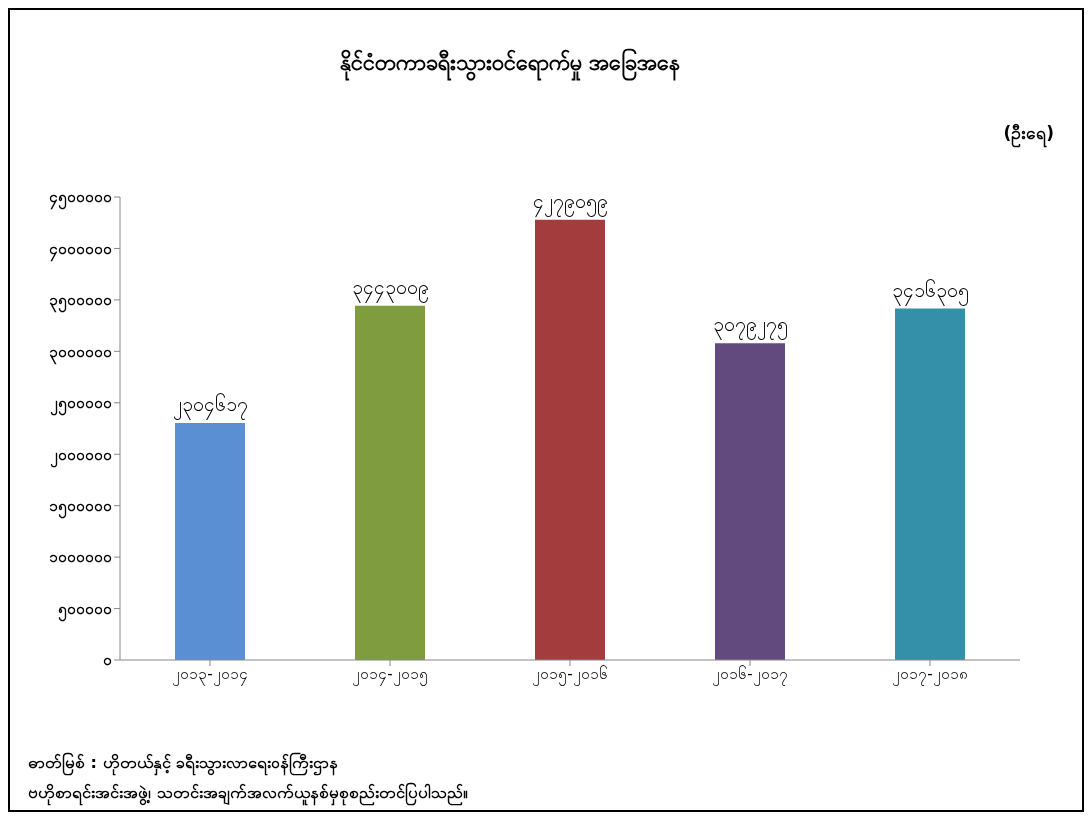 The height and width of the screenshot is (820, 1092). I want to click on y-tick-label: ၃၀၀၀၀၀၀, so click(80, 353).